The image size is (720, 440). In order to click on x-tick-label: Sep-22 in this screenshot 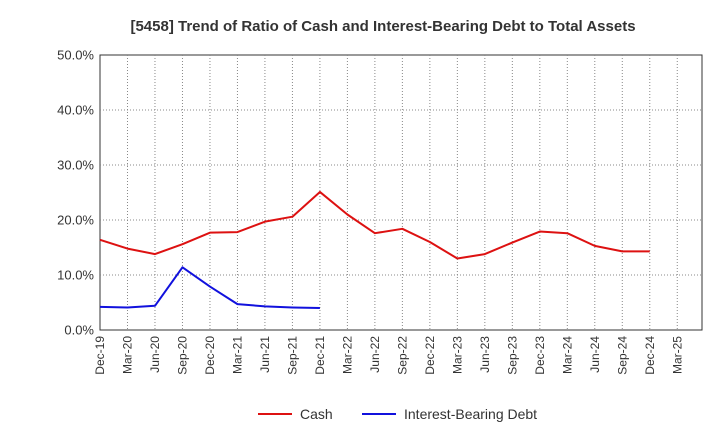, I will do `click(402, 355)`.